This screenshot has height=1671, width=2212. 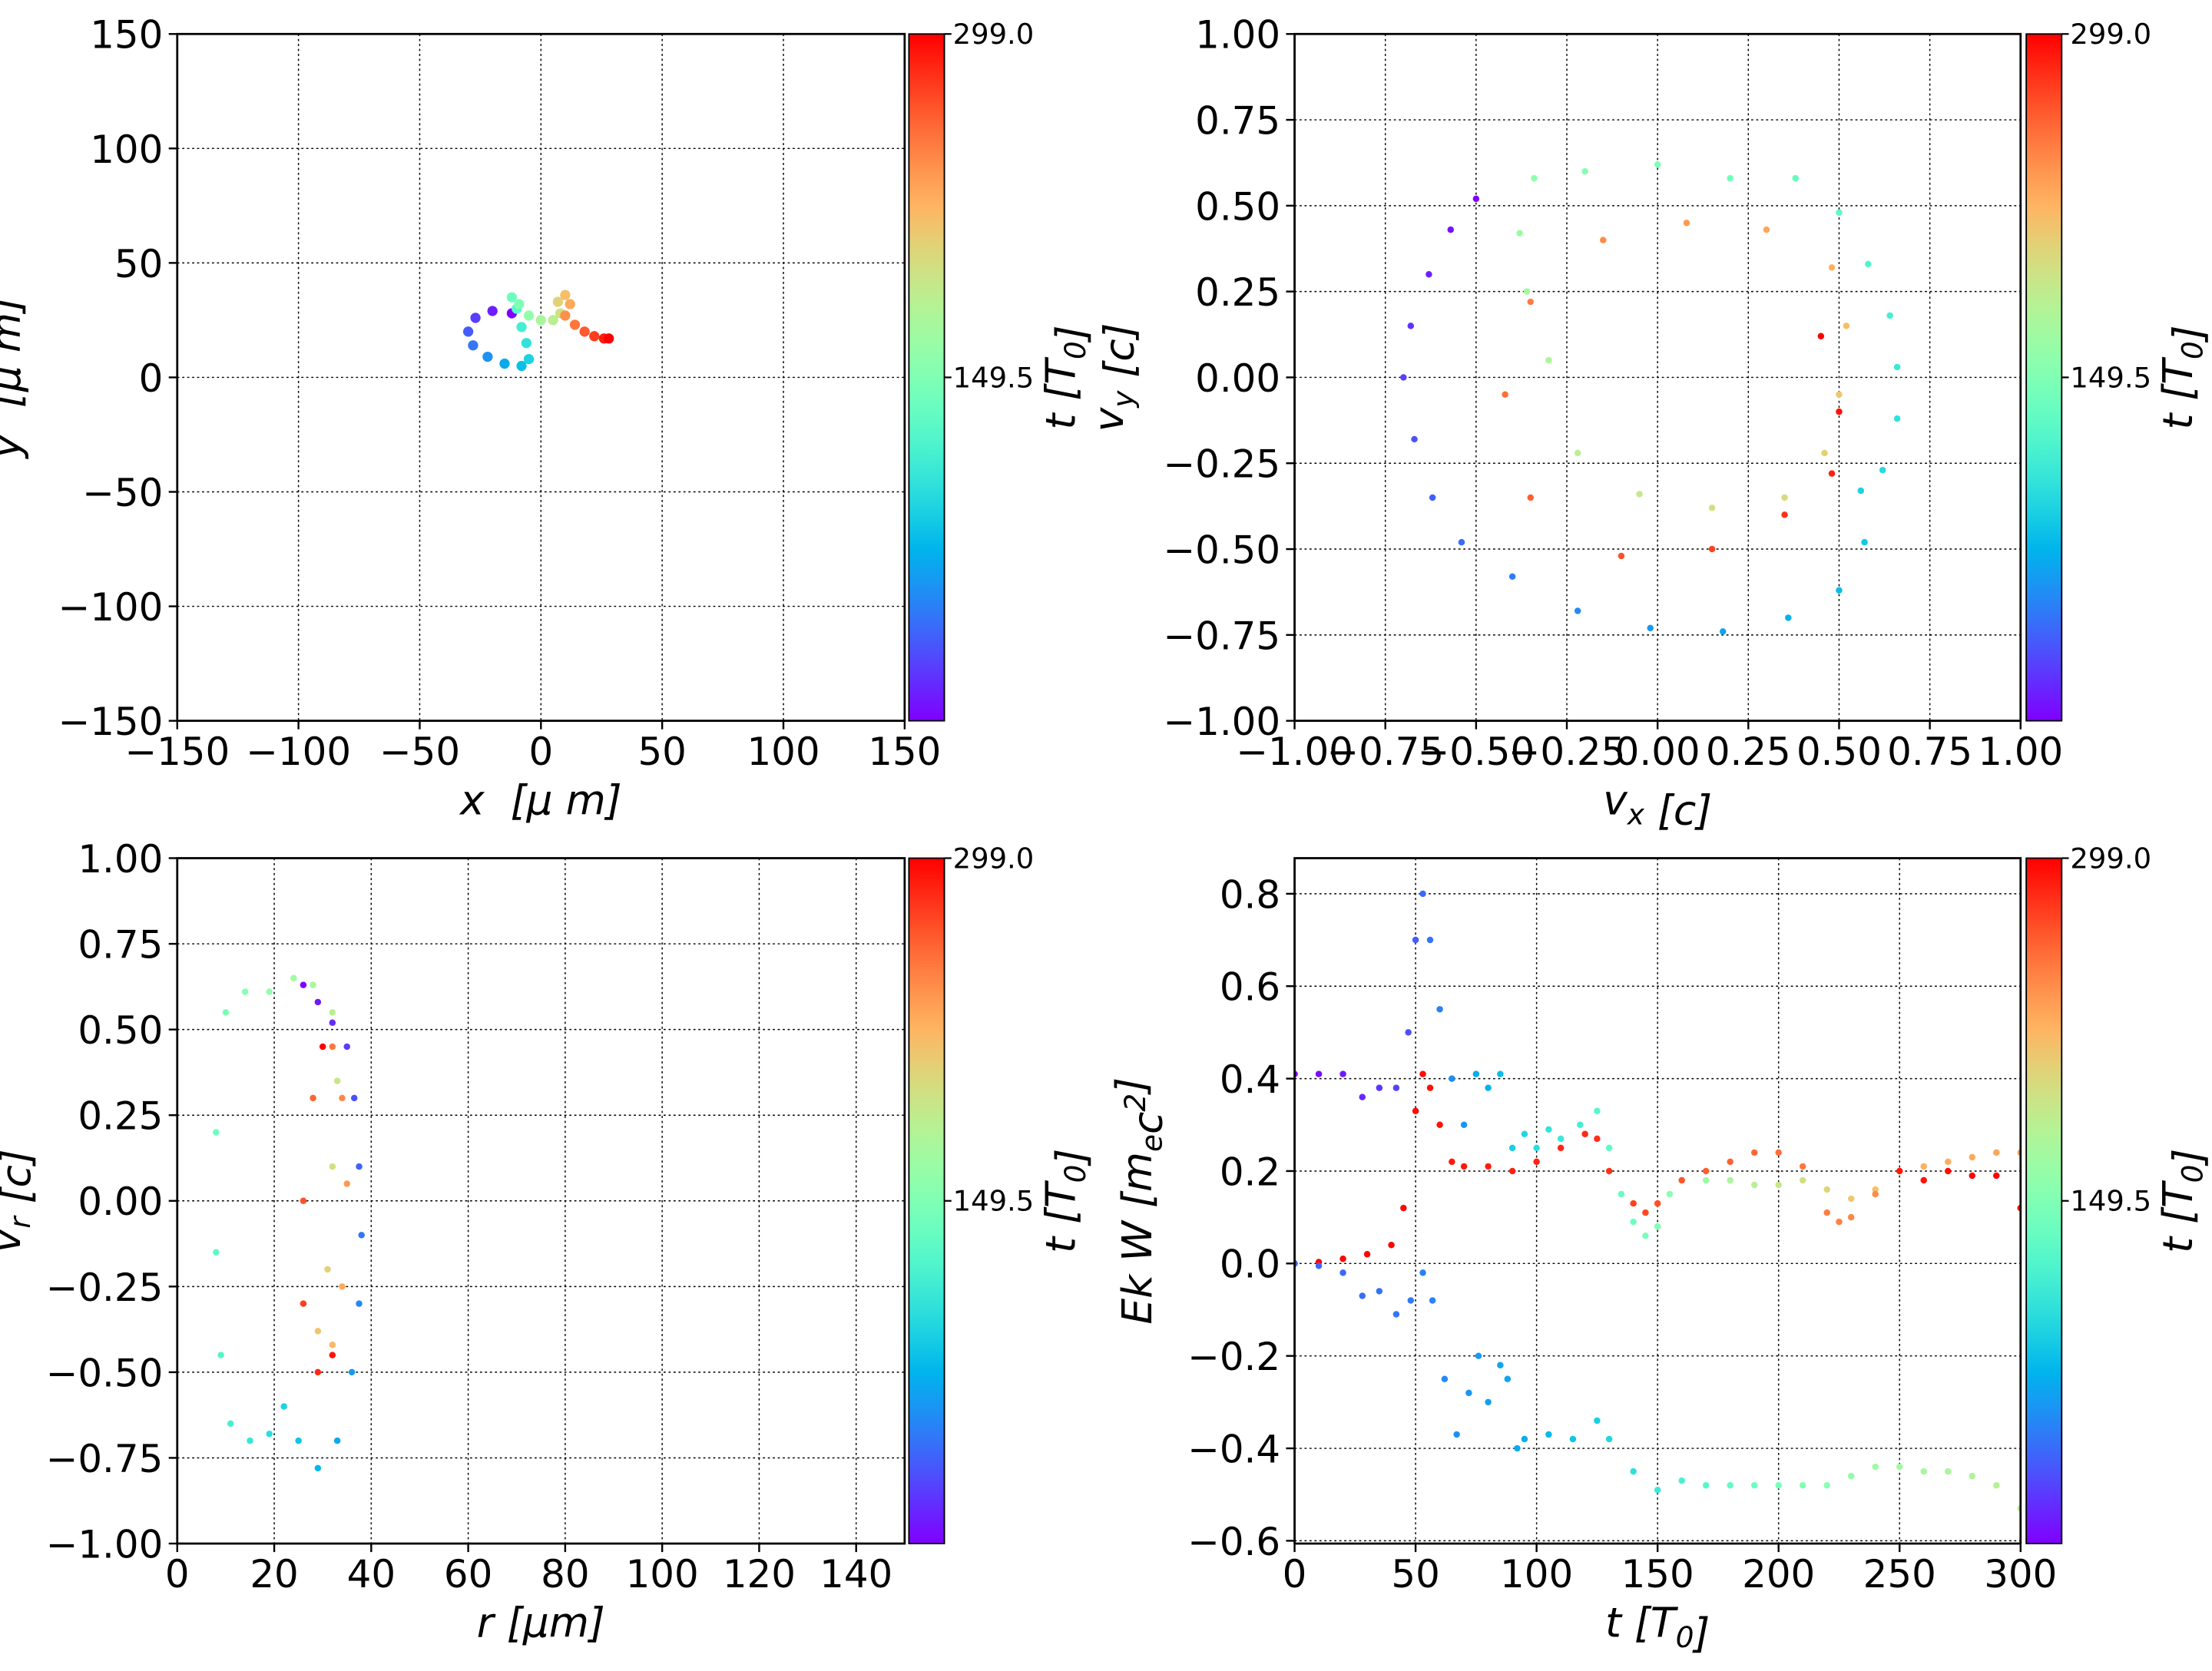 I want to click on y-tick-label: 0.25, so click(x=1238, y=292).